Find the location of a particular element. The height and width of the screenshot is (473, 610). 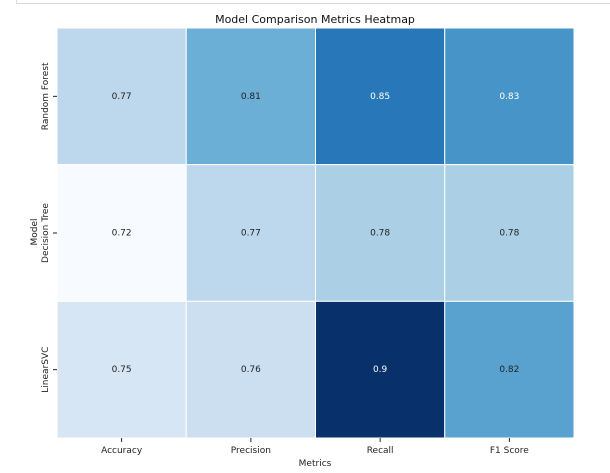

y-axis-ticks: Random Forest Decision Tree LinearSVC is located at coordinates (49, 227).